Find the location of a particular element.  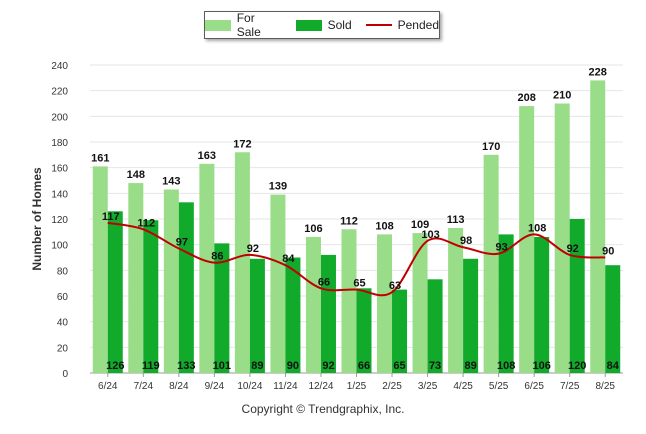

x-tick-label: 3/25 is located at coordinates (428, 386).